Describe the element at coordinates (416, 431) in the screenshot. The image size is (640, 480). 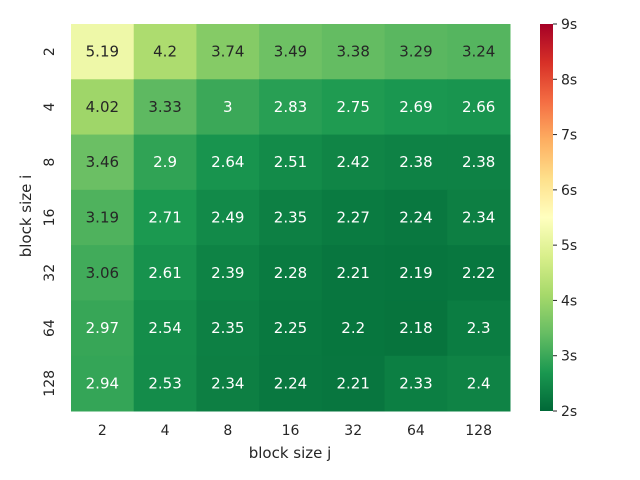
I see `x-tick-label: 64` at that location.